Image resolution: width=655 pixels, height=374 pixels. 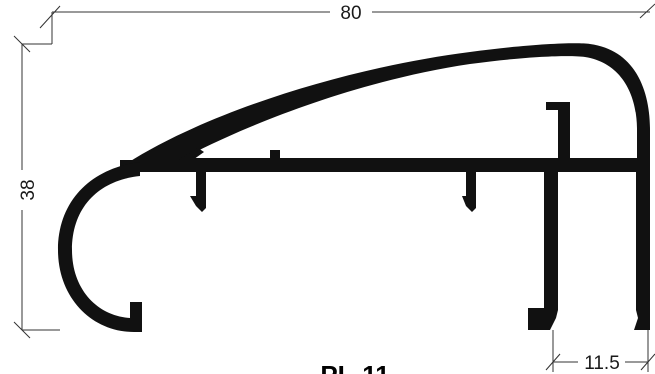 I want to click on slot-right-leg, so click(x=642, y=250).